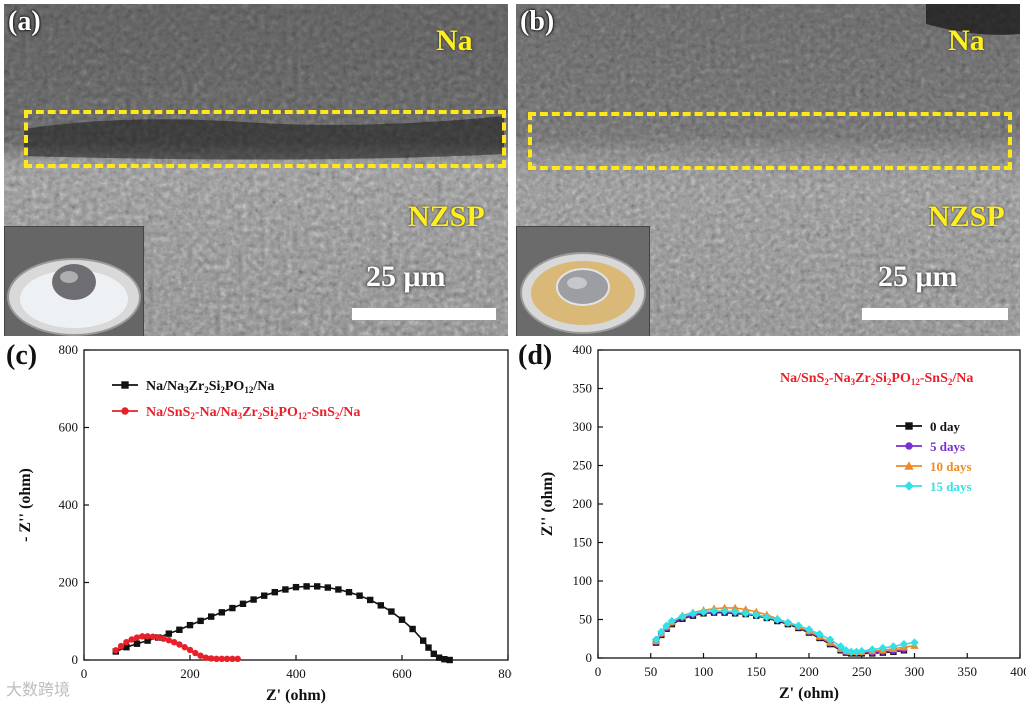  I want to click on scale-bar-label: 25 μm, so click(406, 276).